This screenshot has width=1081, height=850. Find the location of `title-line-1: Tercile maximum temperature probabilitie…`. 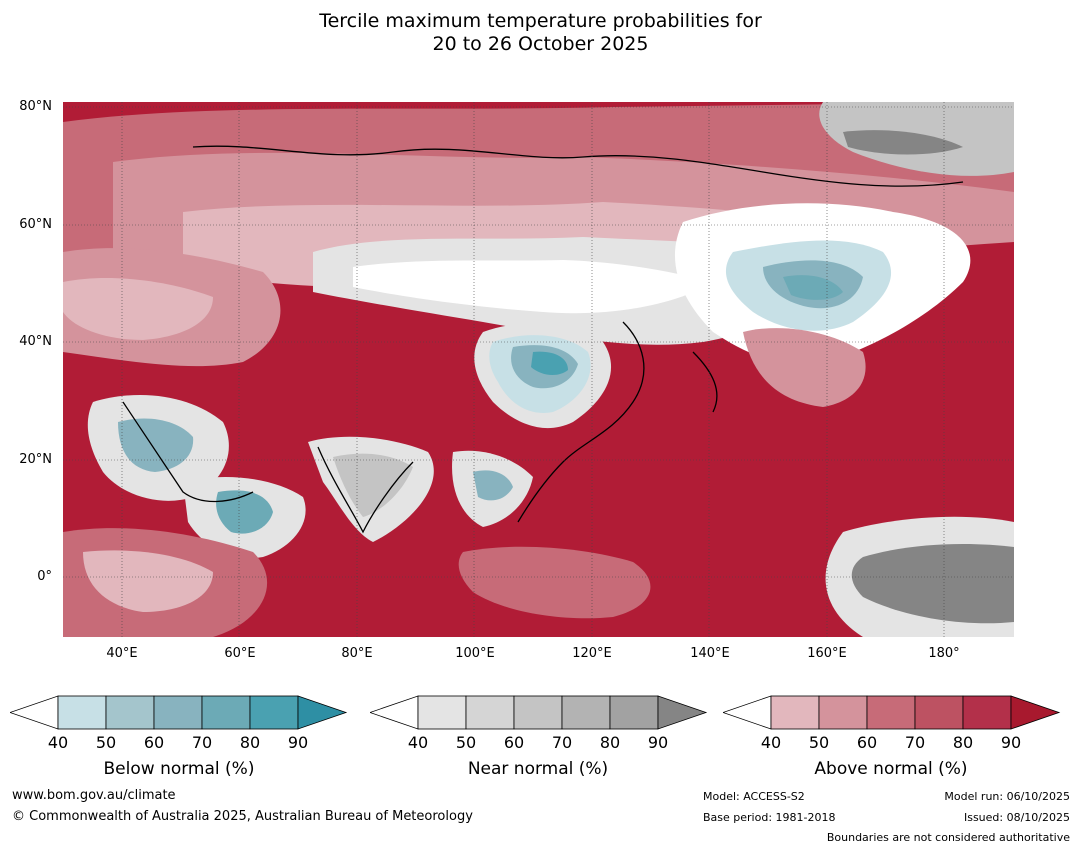

title-line-1: Tercile maximum temperature probabilitie… is located at coordinates (540, 21).